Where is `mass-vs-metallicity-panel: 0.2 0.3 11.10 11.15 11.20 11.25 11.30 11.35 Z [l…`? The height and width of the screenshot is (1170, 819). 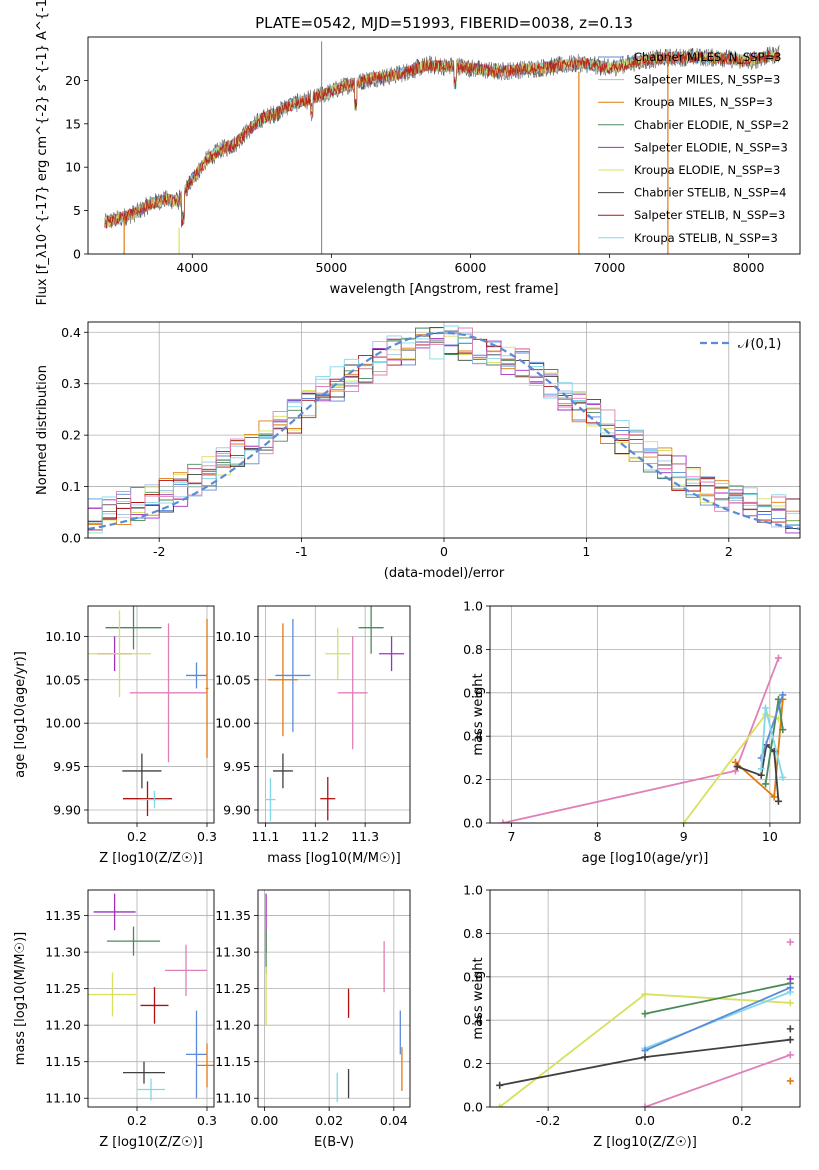 mass-vs-metallicity-panel: 0.2 0.3 11.10 11.15 11.20 11.25 11.30 11.35 Z [l… is located at coordinates (115, 1019).